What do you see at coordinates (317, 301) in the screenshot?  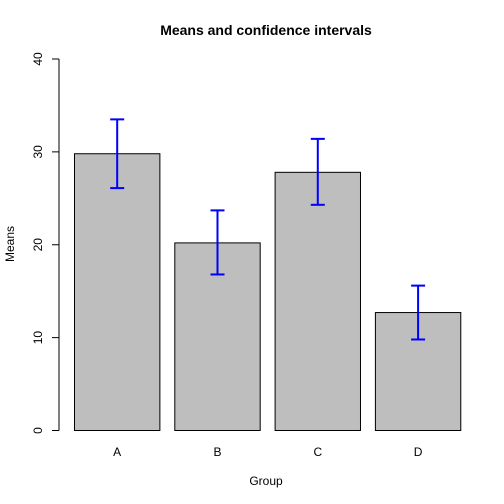 I see `bar-C` at bounding box center [317, 301].